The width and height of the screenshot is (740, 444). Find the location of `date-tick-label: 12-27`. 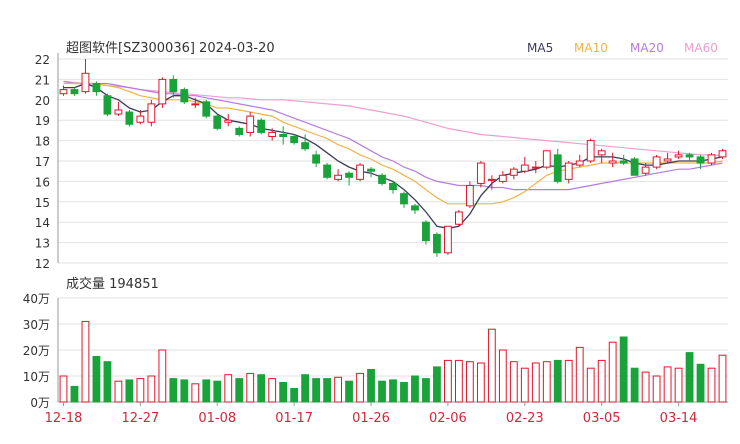

date-tick-label: 12-27 is located at coordinates (140, 418).